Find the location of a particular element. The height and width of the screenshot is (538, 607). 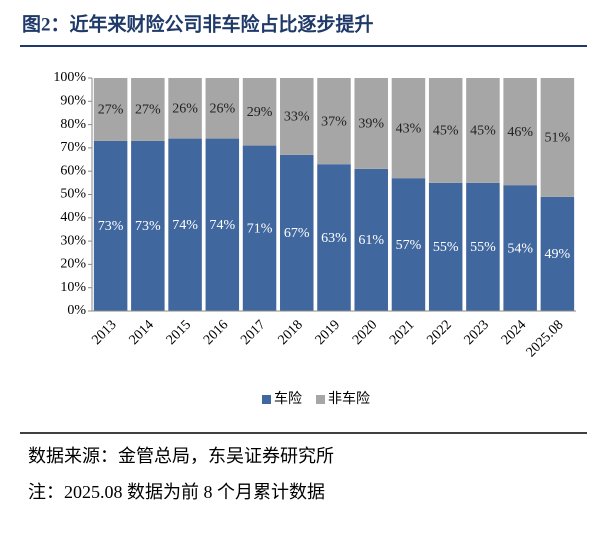

value-label: 33% is located at coordinates (297, 117).